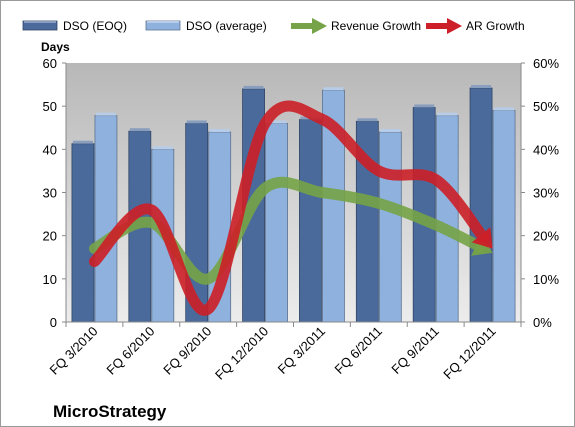 The height and width of the screenshot is (427, 575). What do you see at coordinates (376, 26) in the screenshot?
I see `legend-label-revenue-growth: Revenue Growth` at bounding box center [376, 26].